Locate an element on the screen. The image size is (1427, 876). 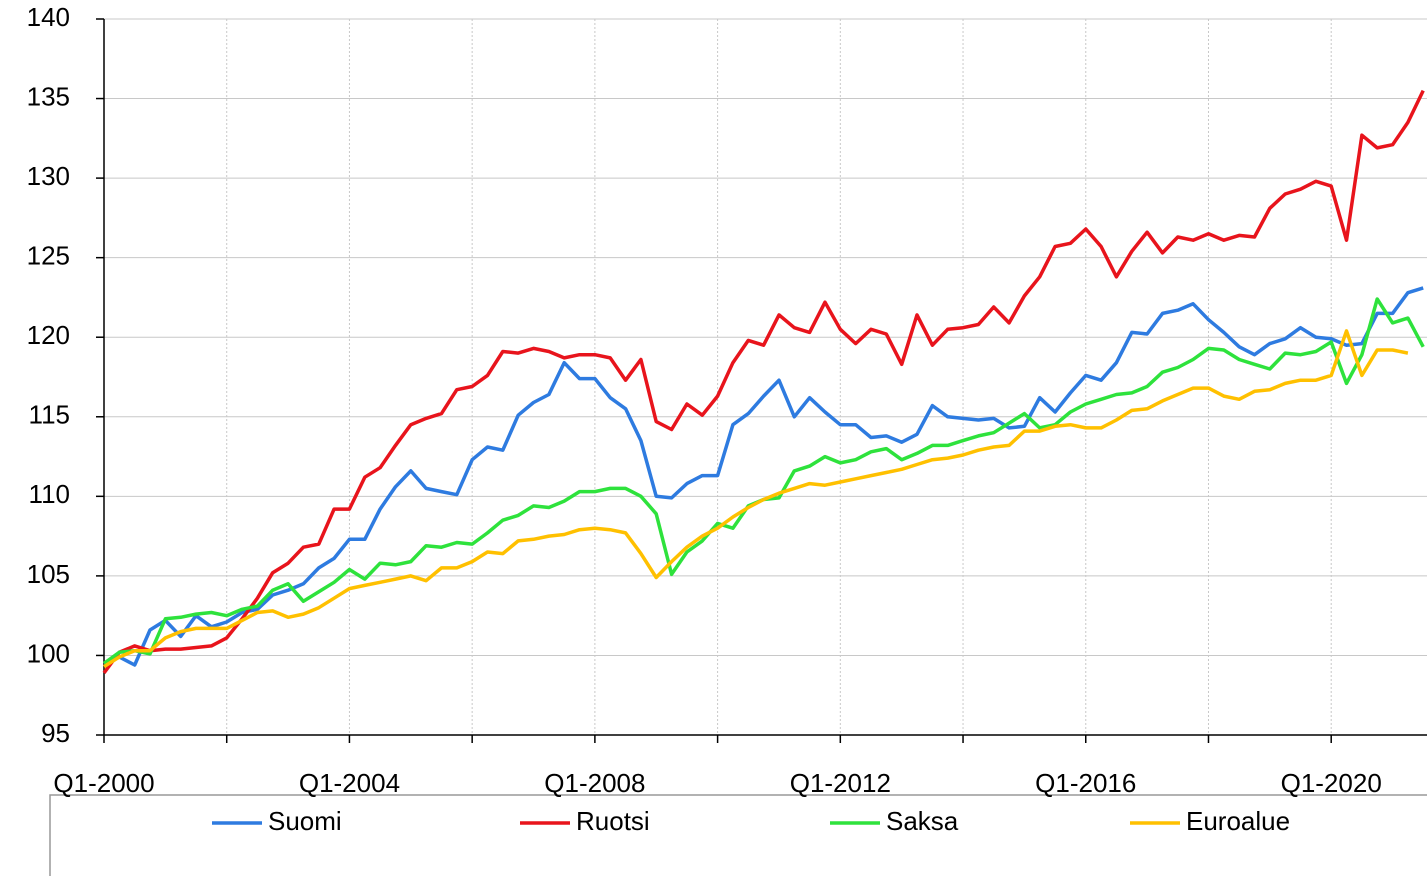
y-tick-label: 125 is located at coordinates (48, 256).